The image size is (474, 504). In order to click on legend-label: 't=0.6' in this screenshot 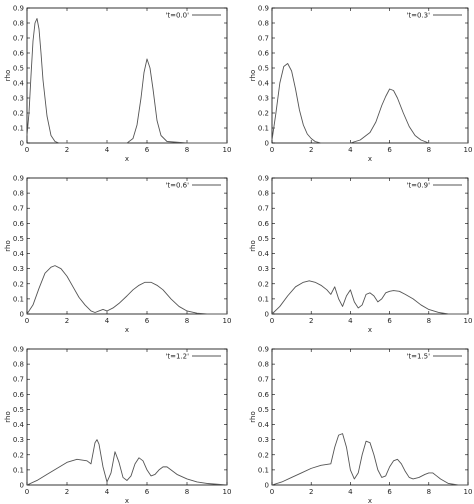, I will do `click(177, 186)`.